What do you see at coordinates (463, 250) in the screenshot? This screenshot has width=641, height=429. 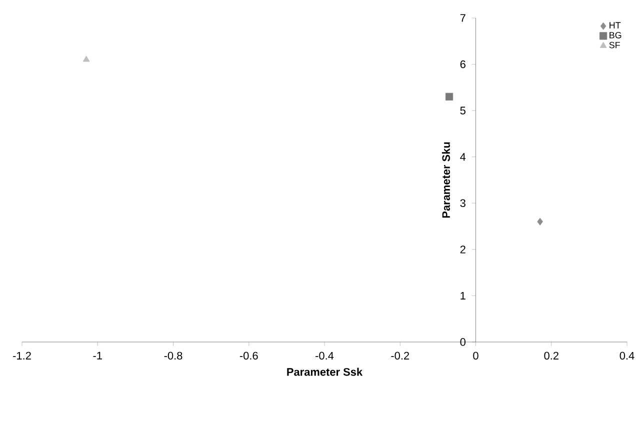 I see `y-tick-label: 2` at bounding box center [463, 250].